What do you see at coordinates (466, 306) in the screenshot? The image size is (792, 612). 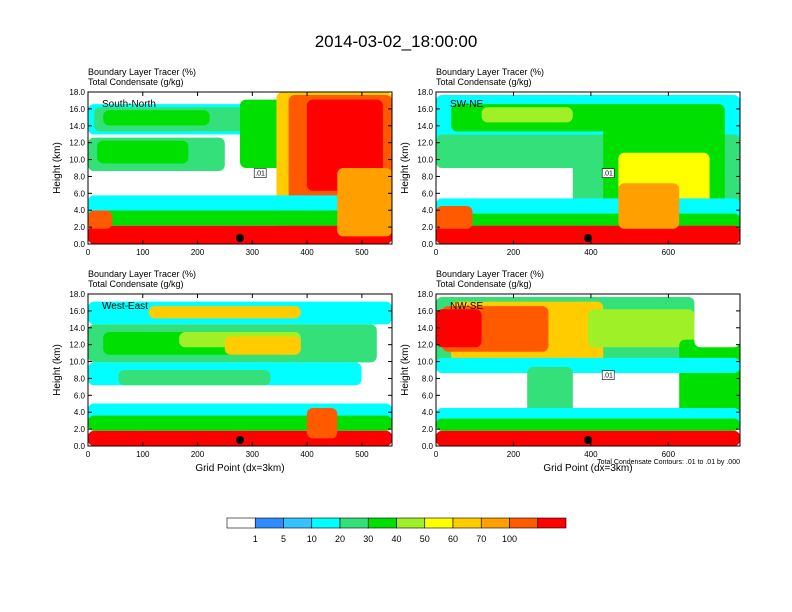 I see `panel-label: NW-SE` at bounding box center [466, 306].